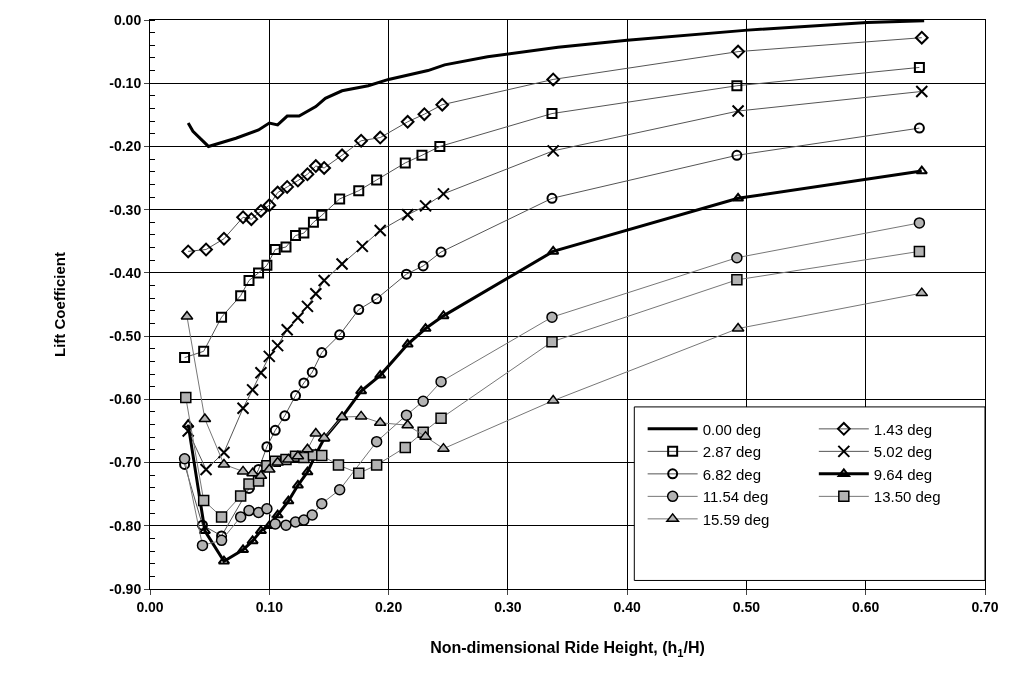 This screenshot has width=1011, height=699. I want to click on y-axis-title: Lift Coefficient, so click(59, 304).